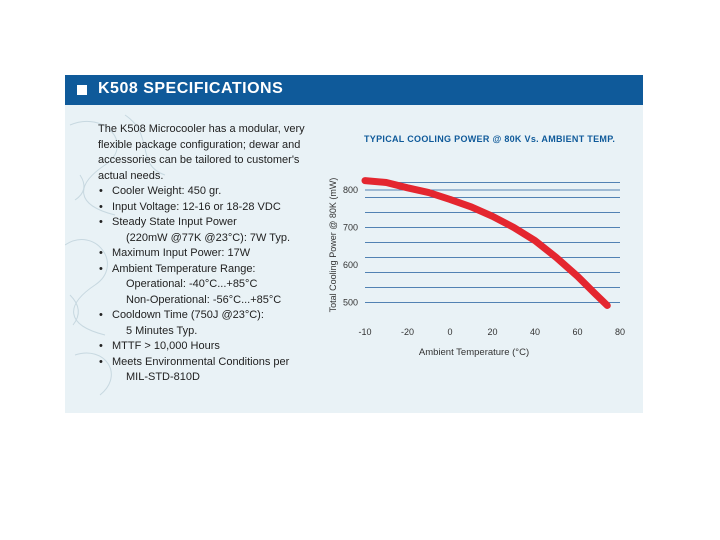  What do you see at coordinates (474, 352) in the screenshot?
I see `x-axis-label: Ambient Temperature (°C)` at bounding box center [474, 352].